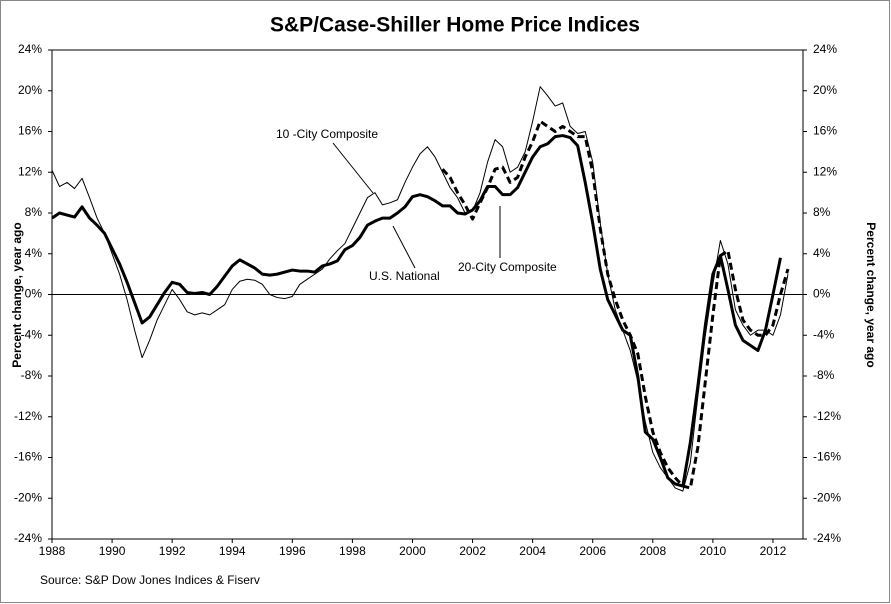  Describe the element at coordinates (507, 267) in the screenshot. I see `annotation: 20-City Composite` at that location.